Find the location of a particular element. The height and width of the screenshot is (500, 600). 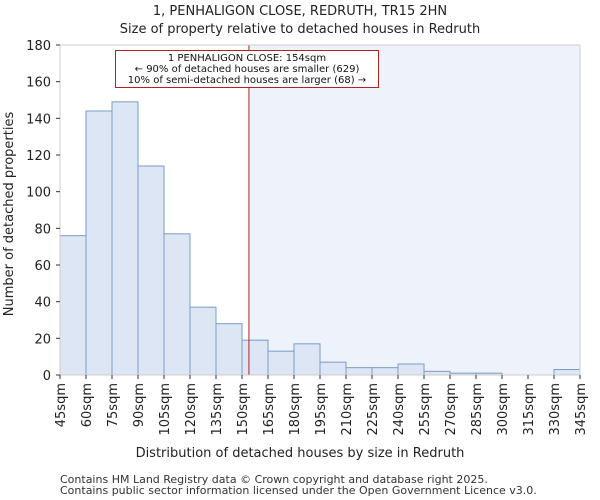

x-tick-label: 210sqm is located at coordinates (347, 409).